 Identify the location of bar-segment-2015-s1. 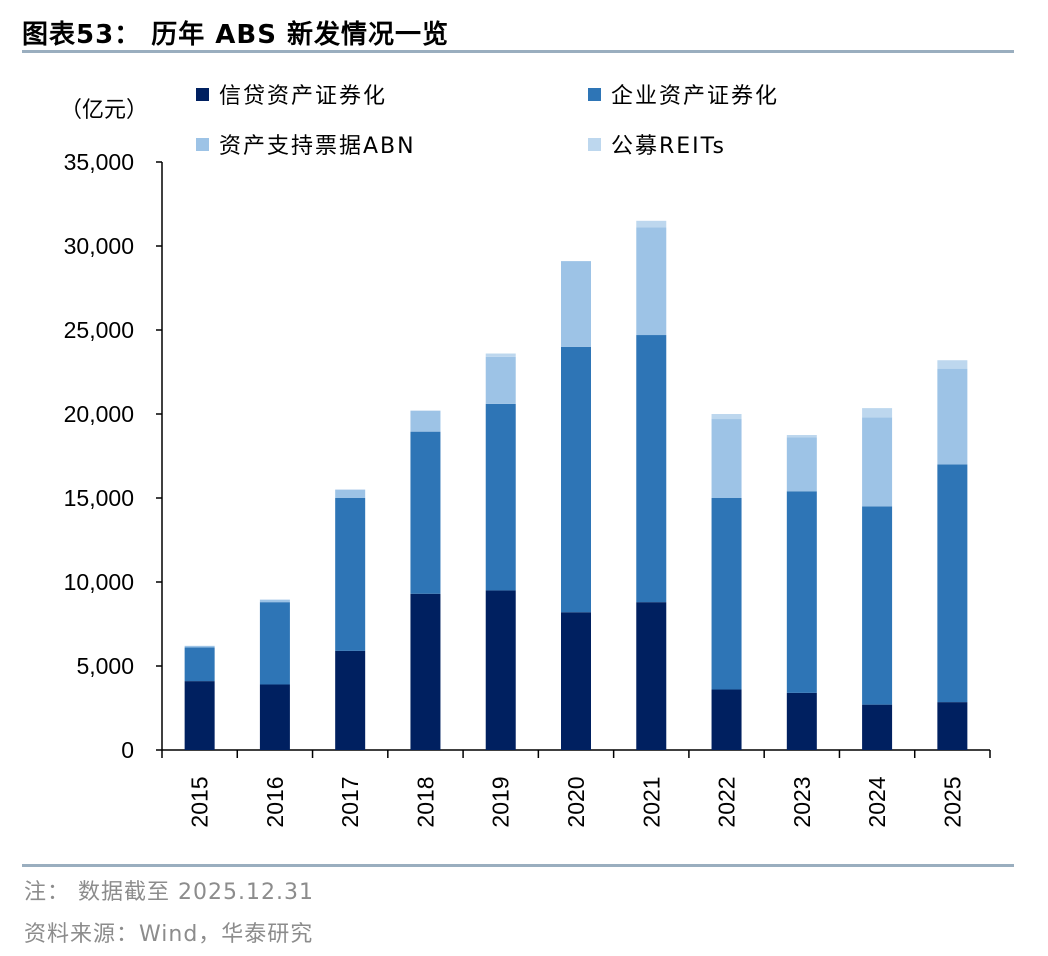
(199, 664).